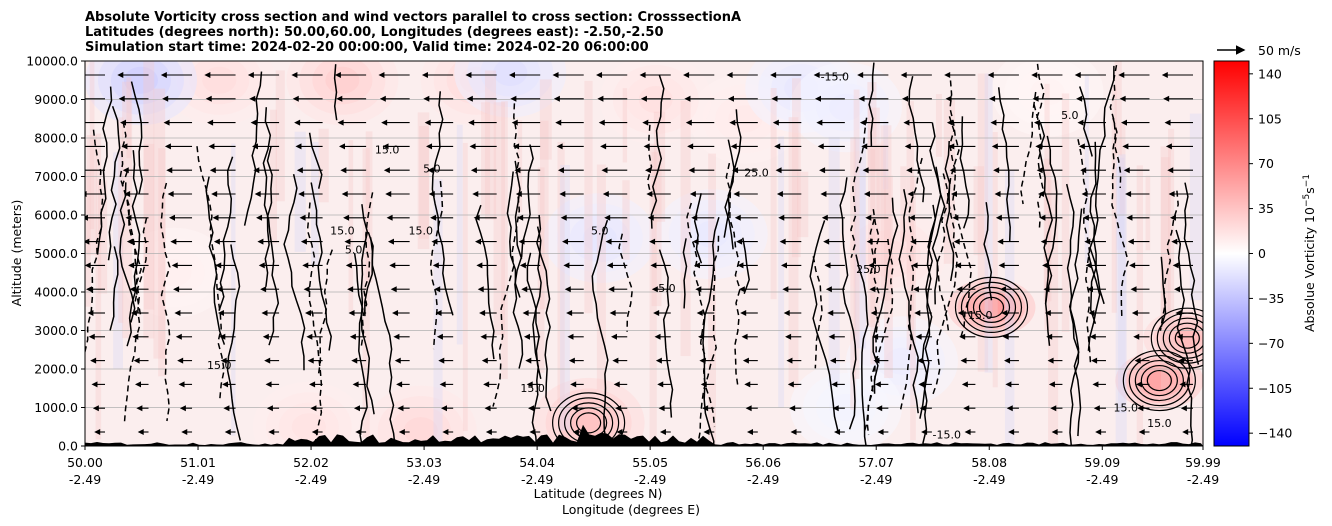 The height and width of the screenshot is (526, 1332). What do you see at coordinates (589, 423) in the screenshot?
I see `contour-ring` at bounding box center [589, 423].